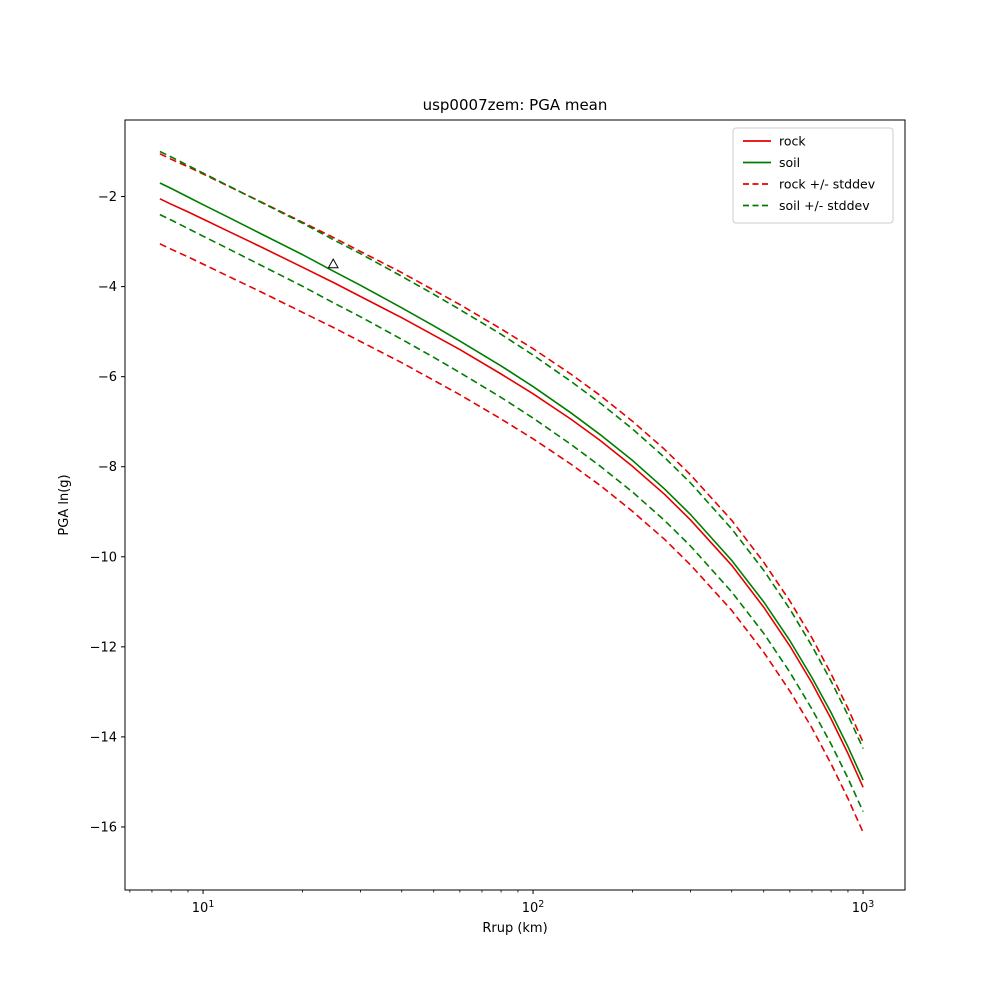 The height and width of the screenshot is (1004, 1000). What do you see at coordinates (863, 907) in the screenshot?
I see `x-tick-label: 103` at bounding box center [863, 907].